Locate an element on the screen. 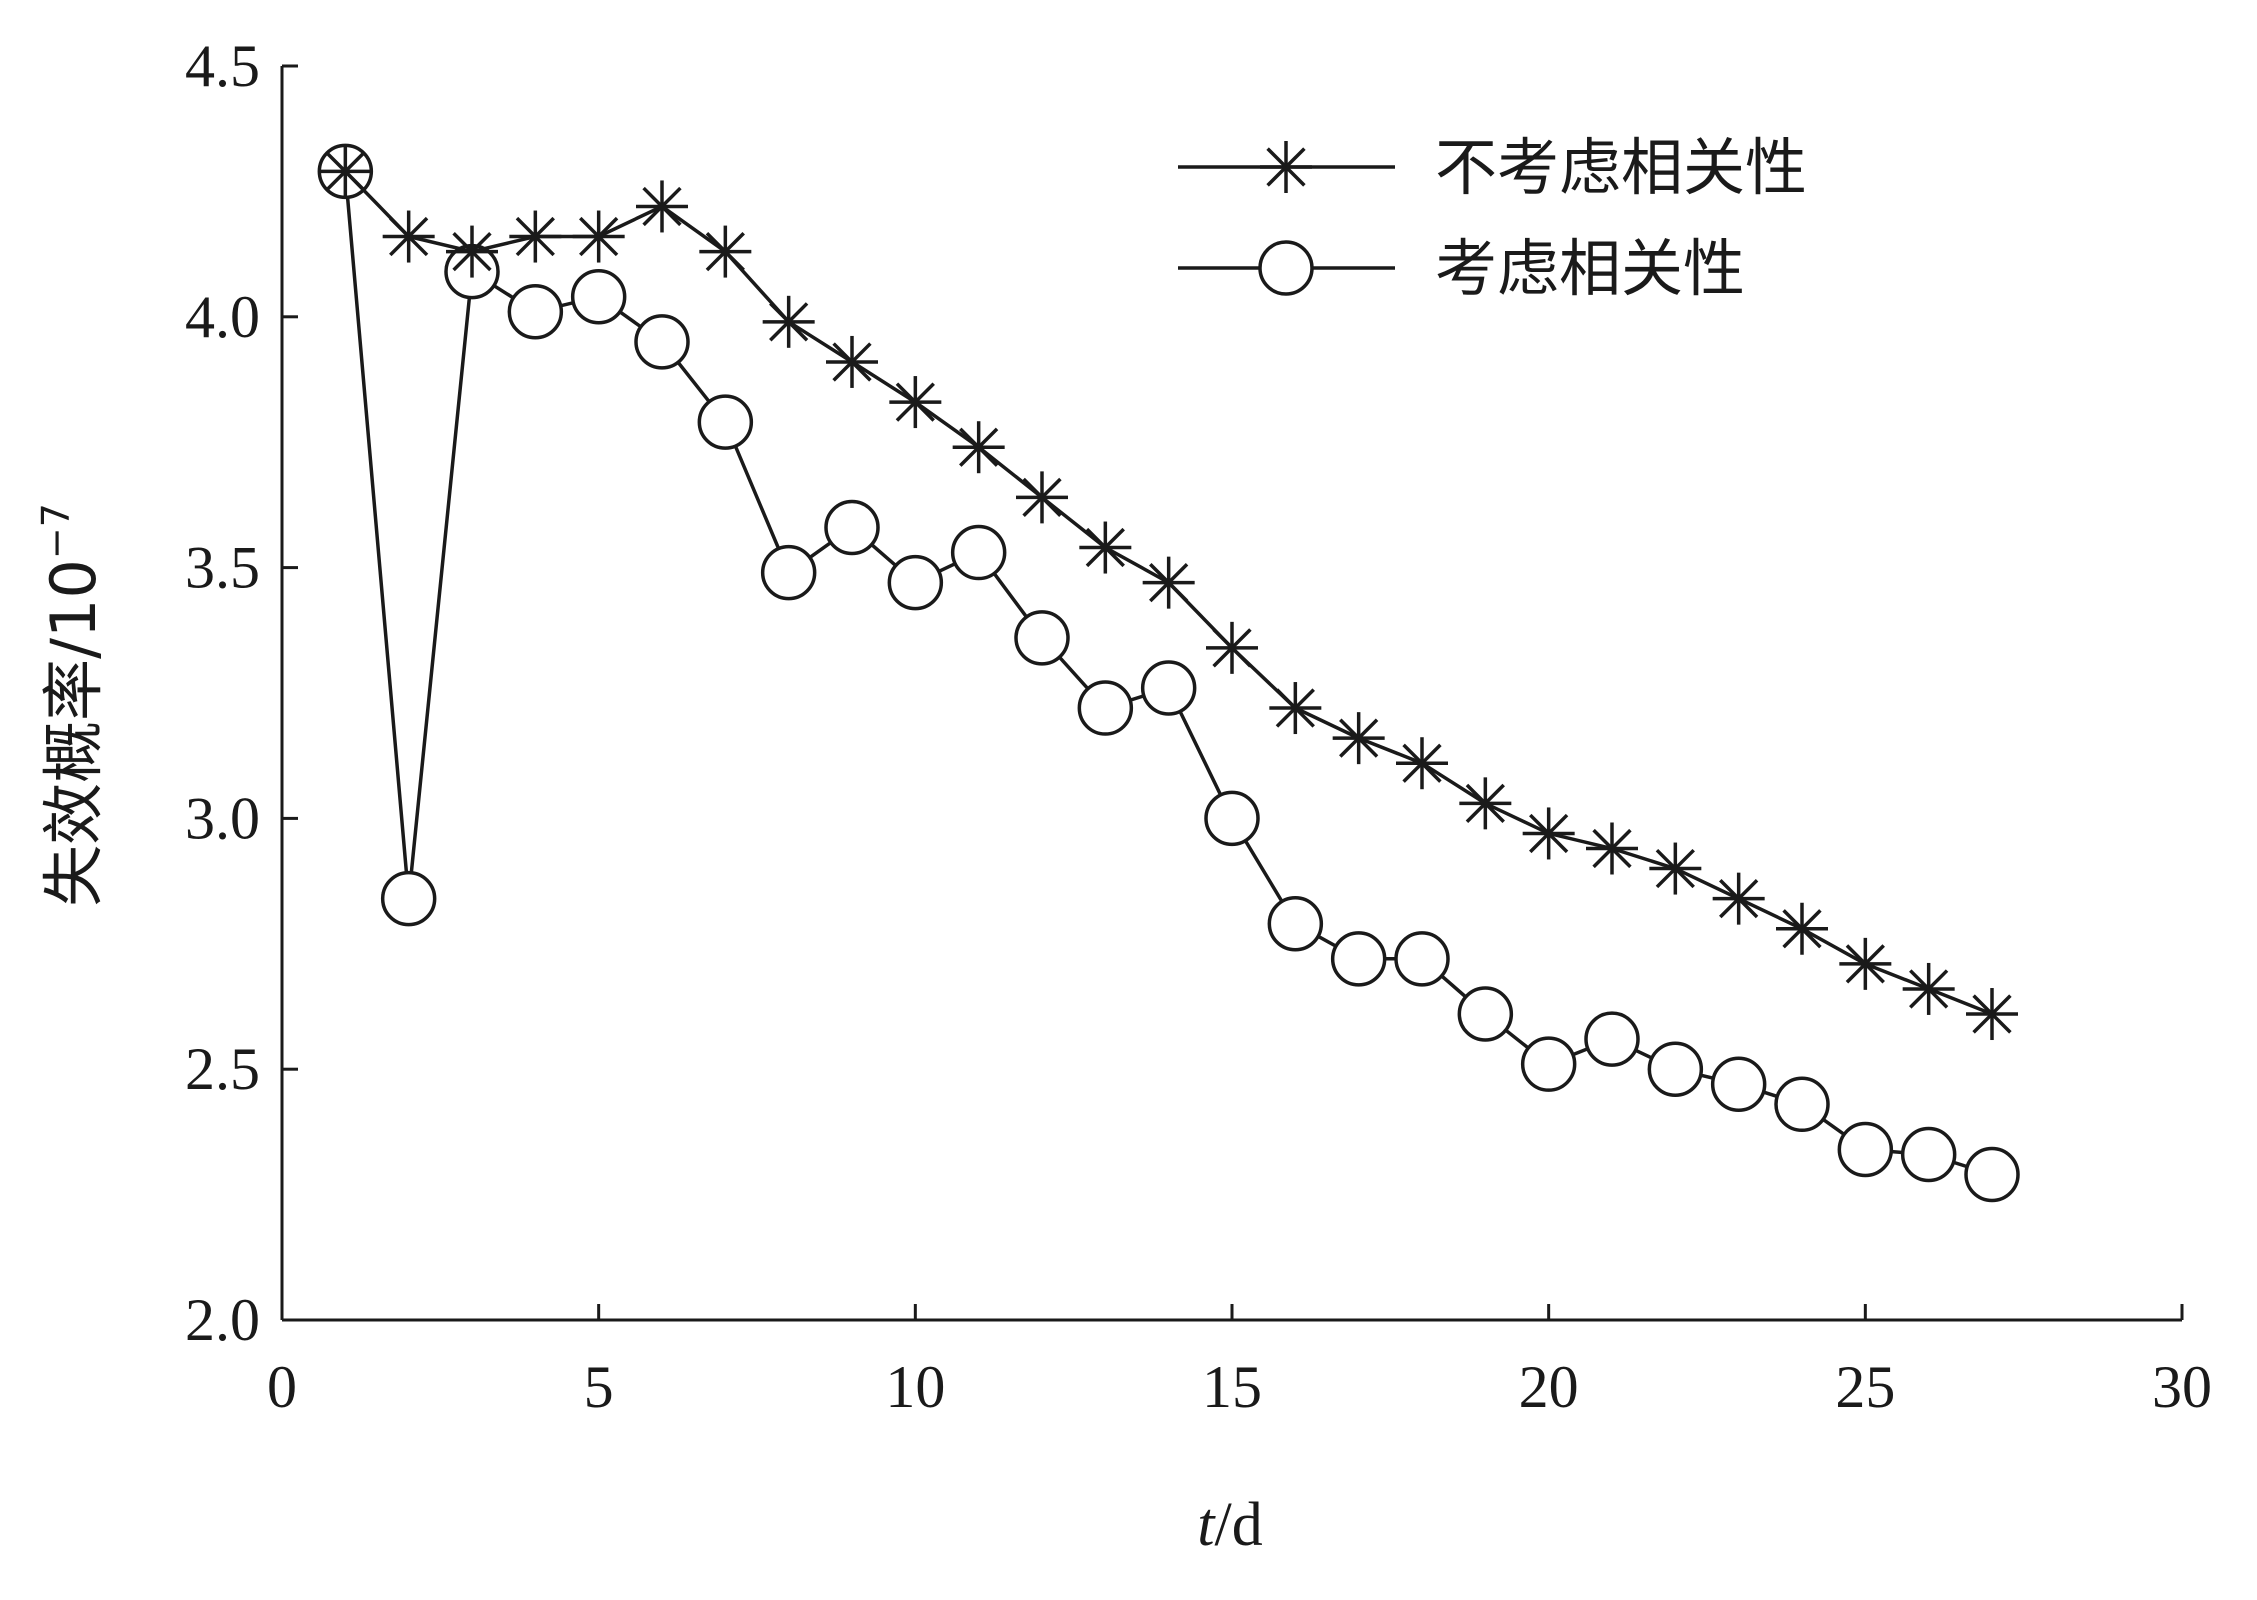  y-axis-exponent: −7 is located at coordinates (56, 531).